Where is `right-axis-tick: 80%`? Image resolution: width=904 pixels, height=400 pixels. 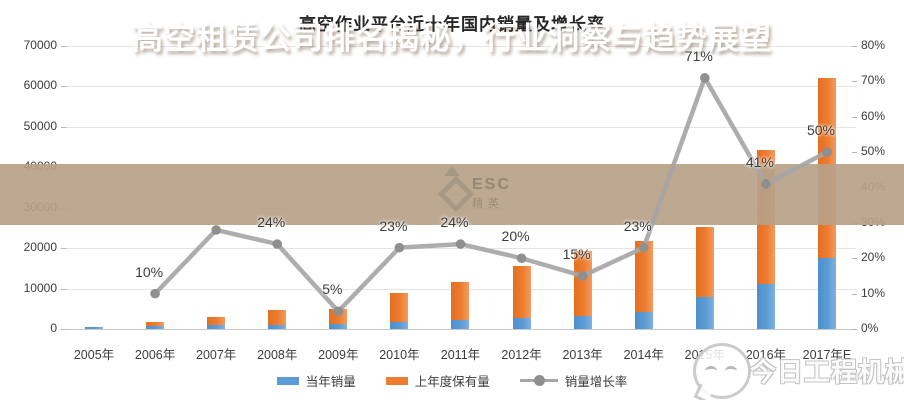
right-axis-tick: 80% is located at coordinates (873, 45).